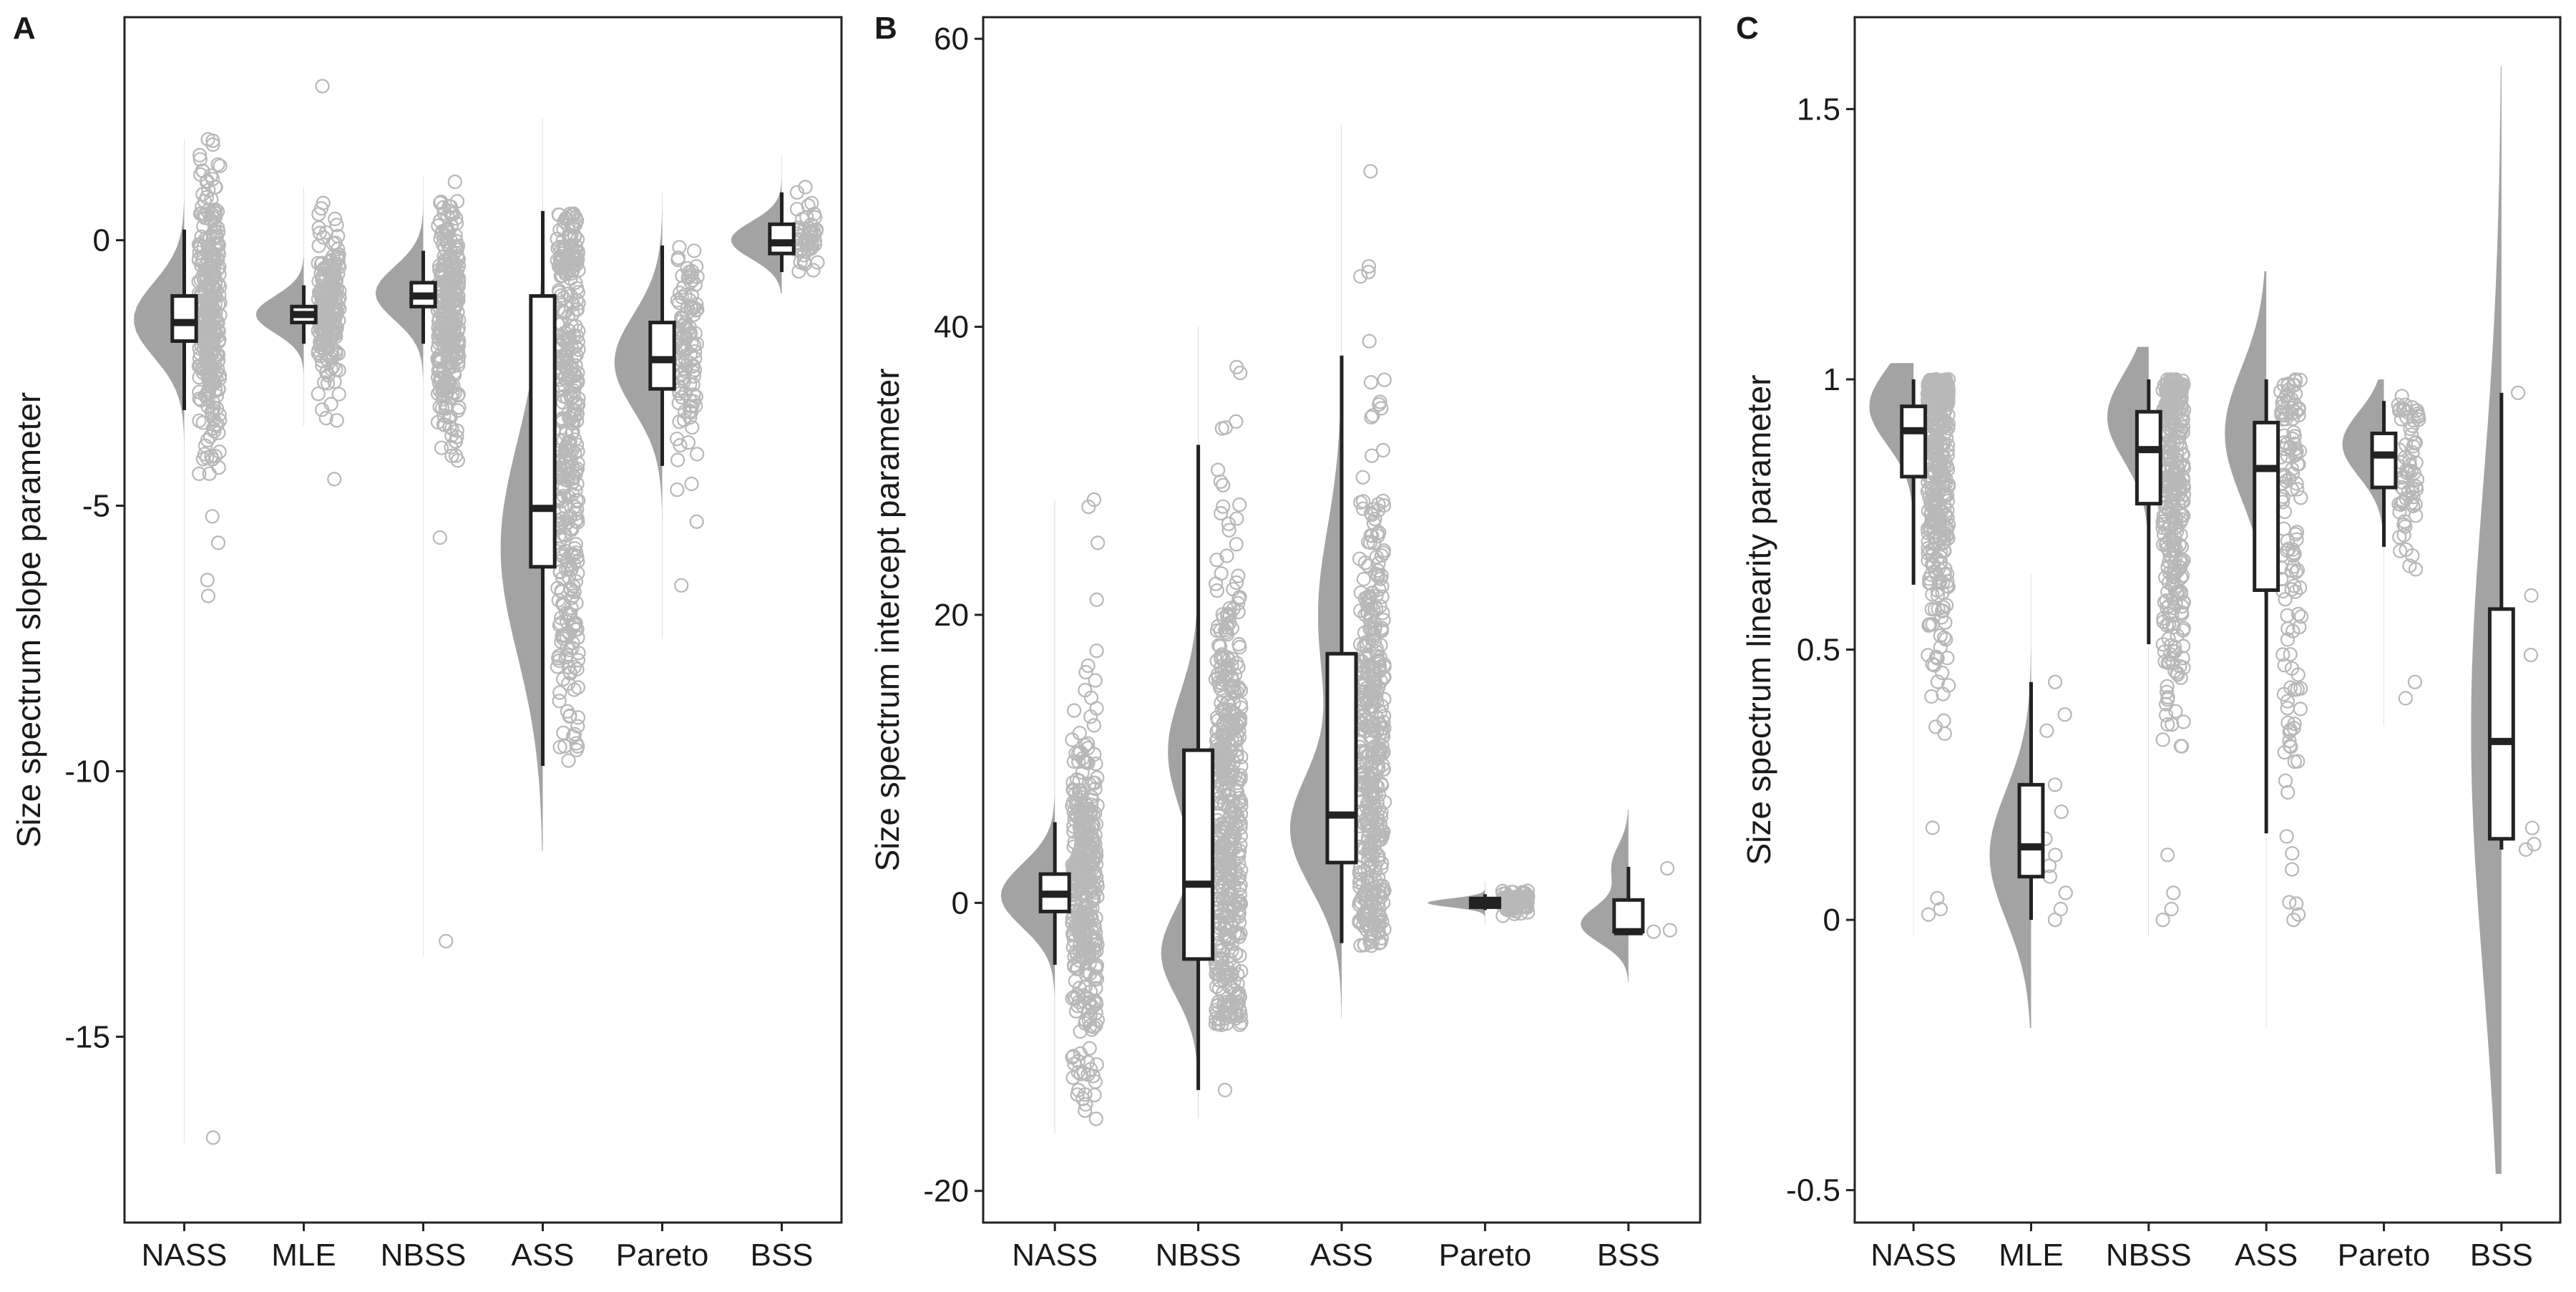 Image resolution: width=2576 pixels, height=1292 pixels. What do you see at coordinates (2031, 801) in the screenshot?
I see `group-mle` at bounding box center [2031, 801].